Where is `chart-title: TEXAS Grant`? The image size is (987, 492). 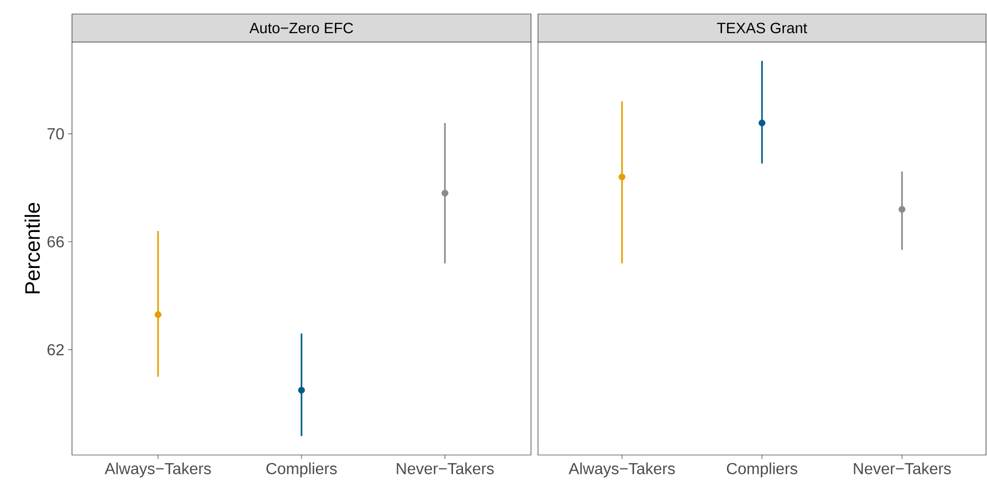 chart-title: TEXAS Grant is located at coordinates (762, 28).